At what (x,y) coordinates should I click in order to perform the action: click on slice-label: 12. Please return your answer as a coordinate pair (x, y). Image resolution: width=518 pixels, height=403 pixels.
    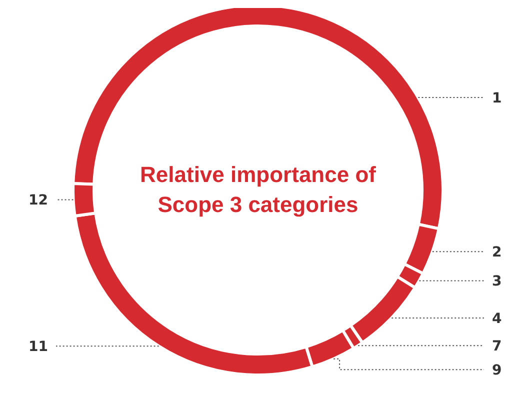
    Looking at the image, I should click on (38, 200).